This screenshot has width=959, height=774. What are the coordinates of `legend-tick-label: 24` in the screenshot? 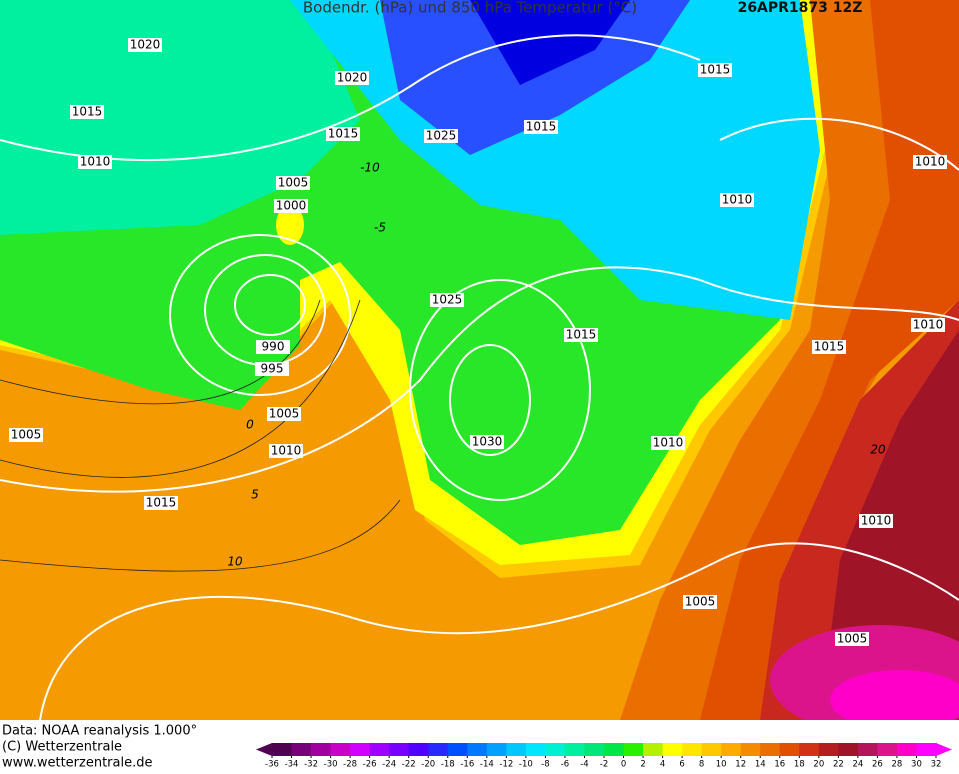 It's located at (857, 765).